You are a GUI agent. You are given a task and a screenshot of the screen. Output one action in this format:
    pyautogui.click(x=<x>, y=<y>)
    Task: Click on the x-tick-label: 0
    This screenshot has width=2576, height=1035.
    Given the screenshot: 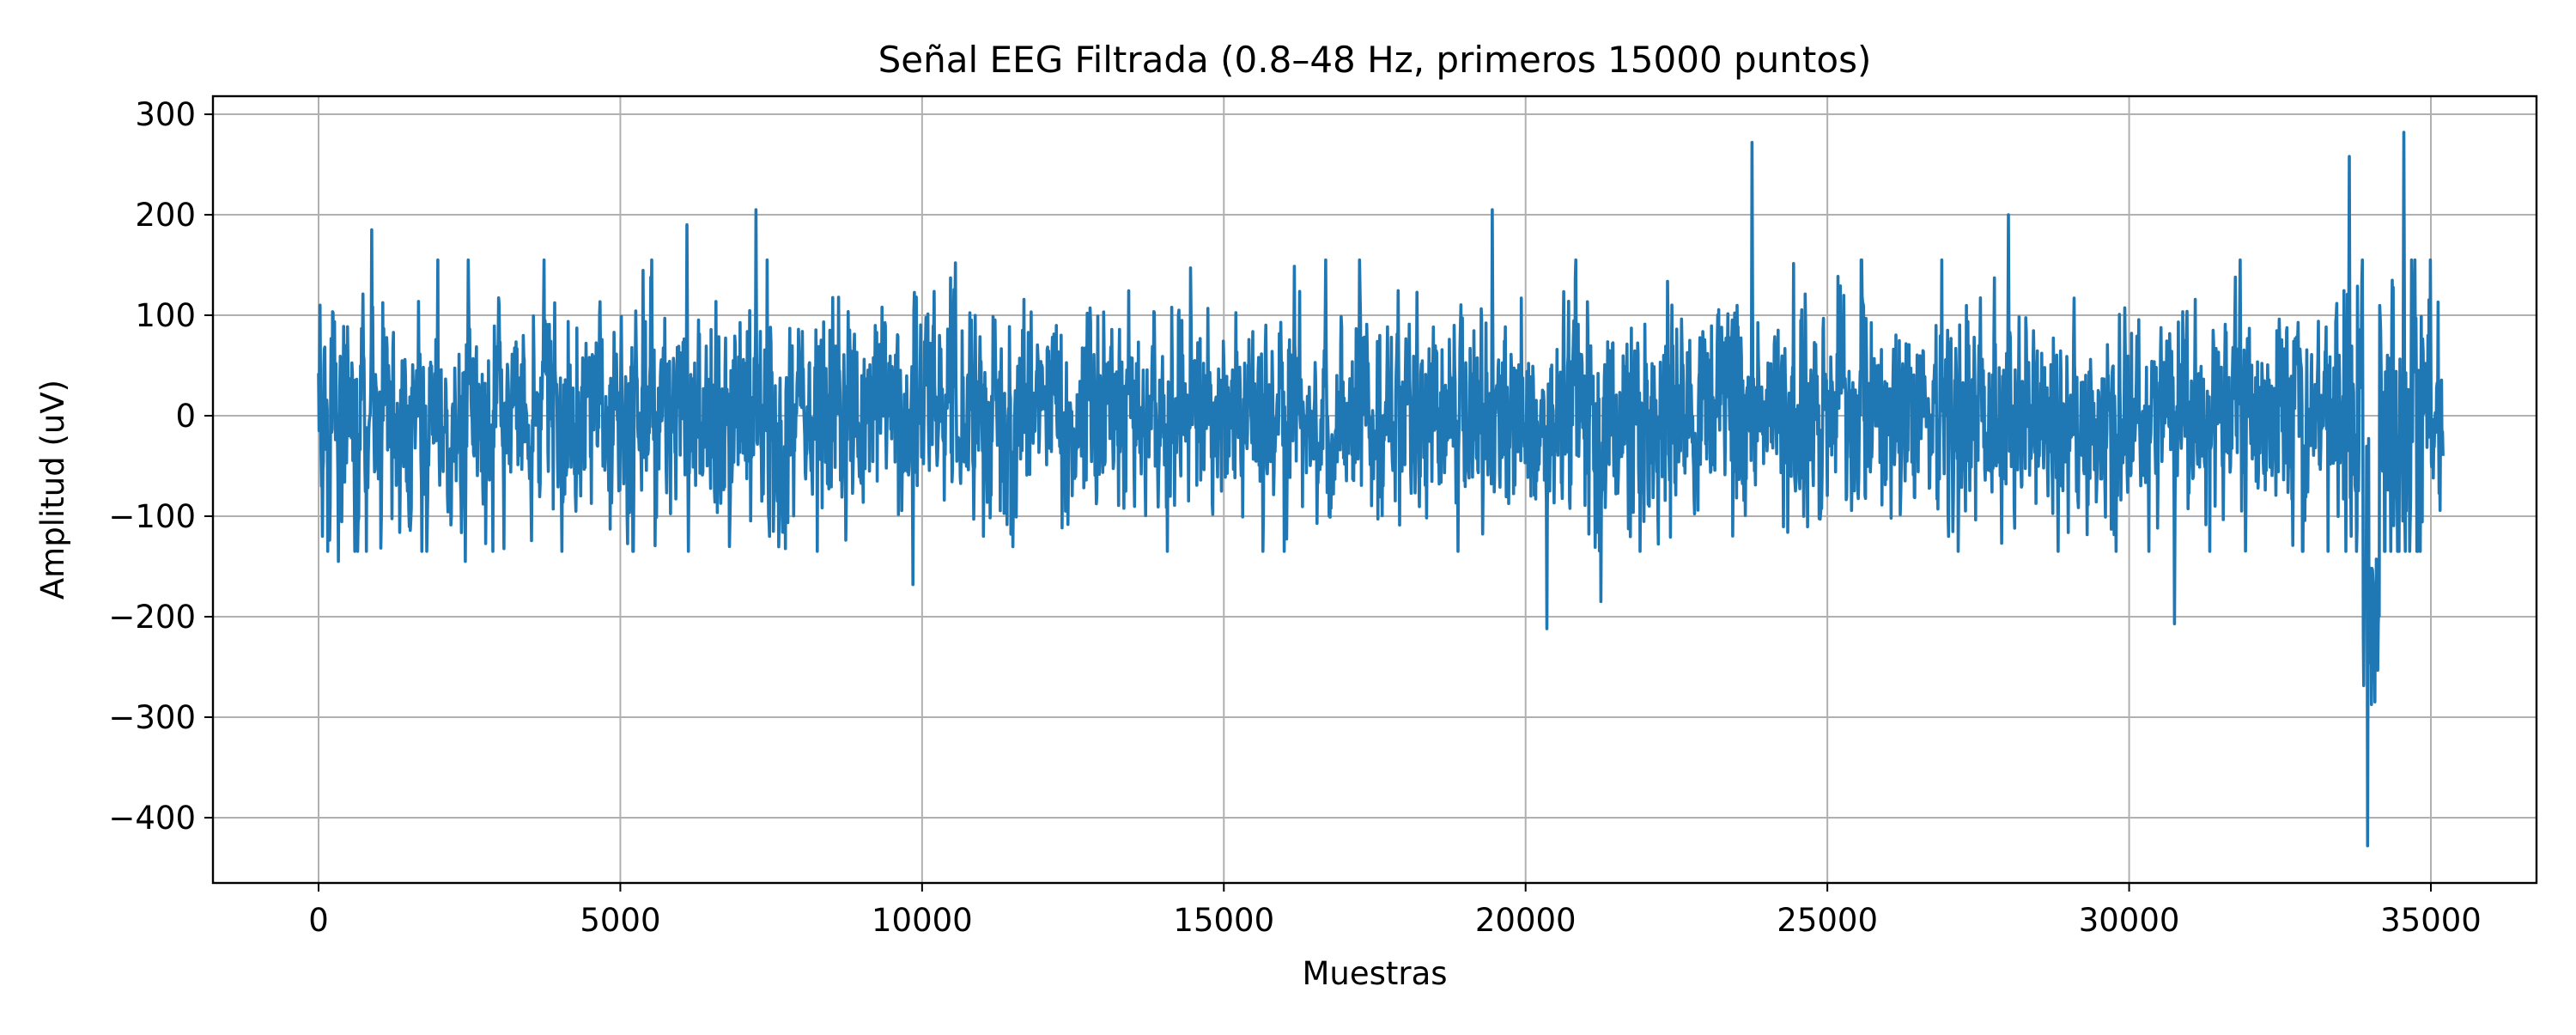 What is the action you would take?
    pyautogui.click(x=318, y=920)
    